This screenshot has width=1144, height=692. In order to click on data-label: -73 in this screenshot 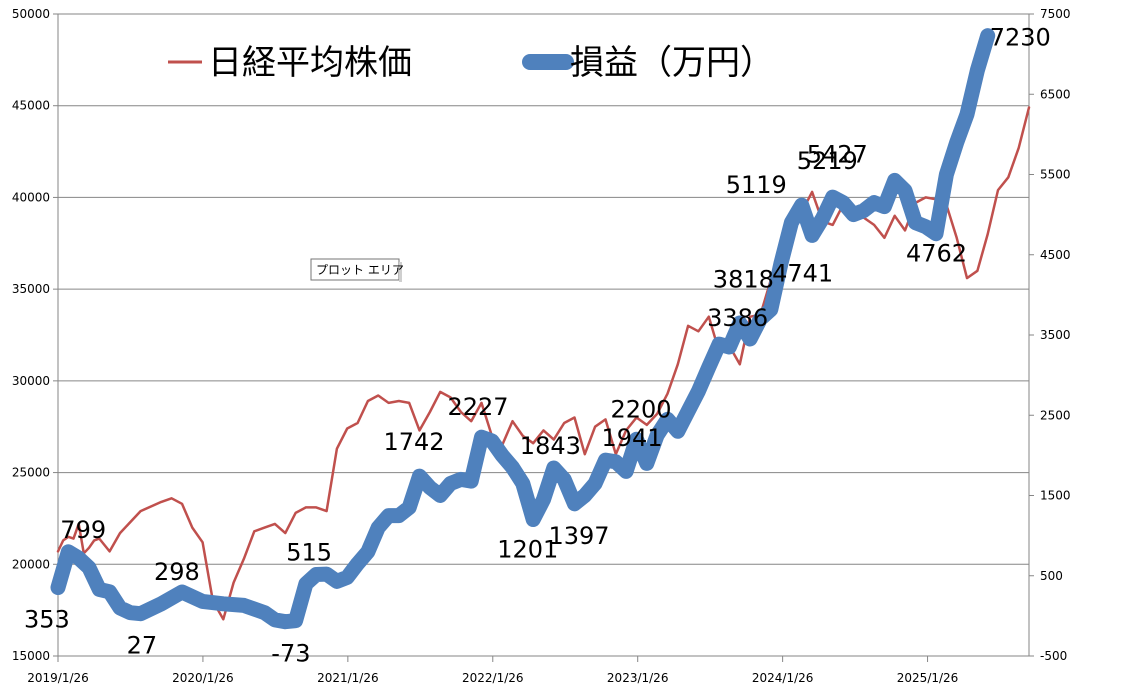, I will do `click(290, 654)`.